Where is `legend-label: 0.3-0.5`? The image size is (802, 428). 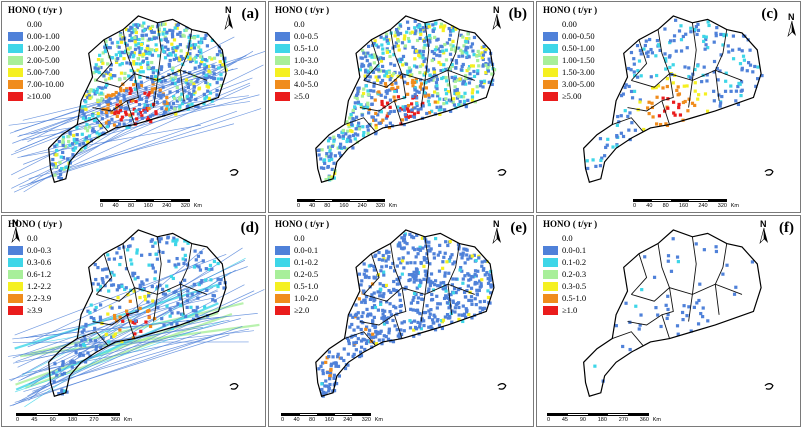
legend-label: 0.3-0.5 is located at coordinates (574, 285).